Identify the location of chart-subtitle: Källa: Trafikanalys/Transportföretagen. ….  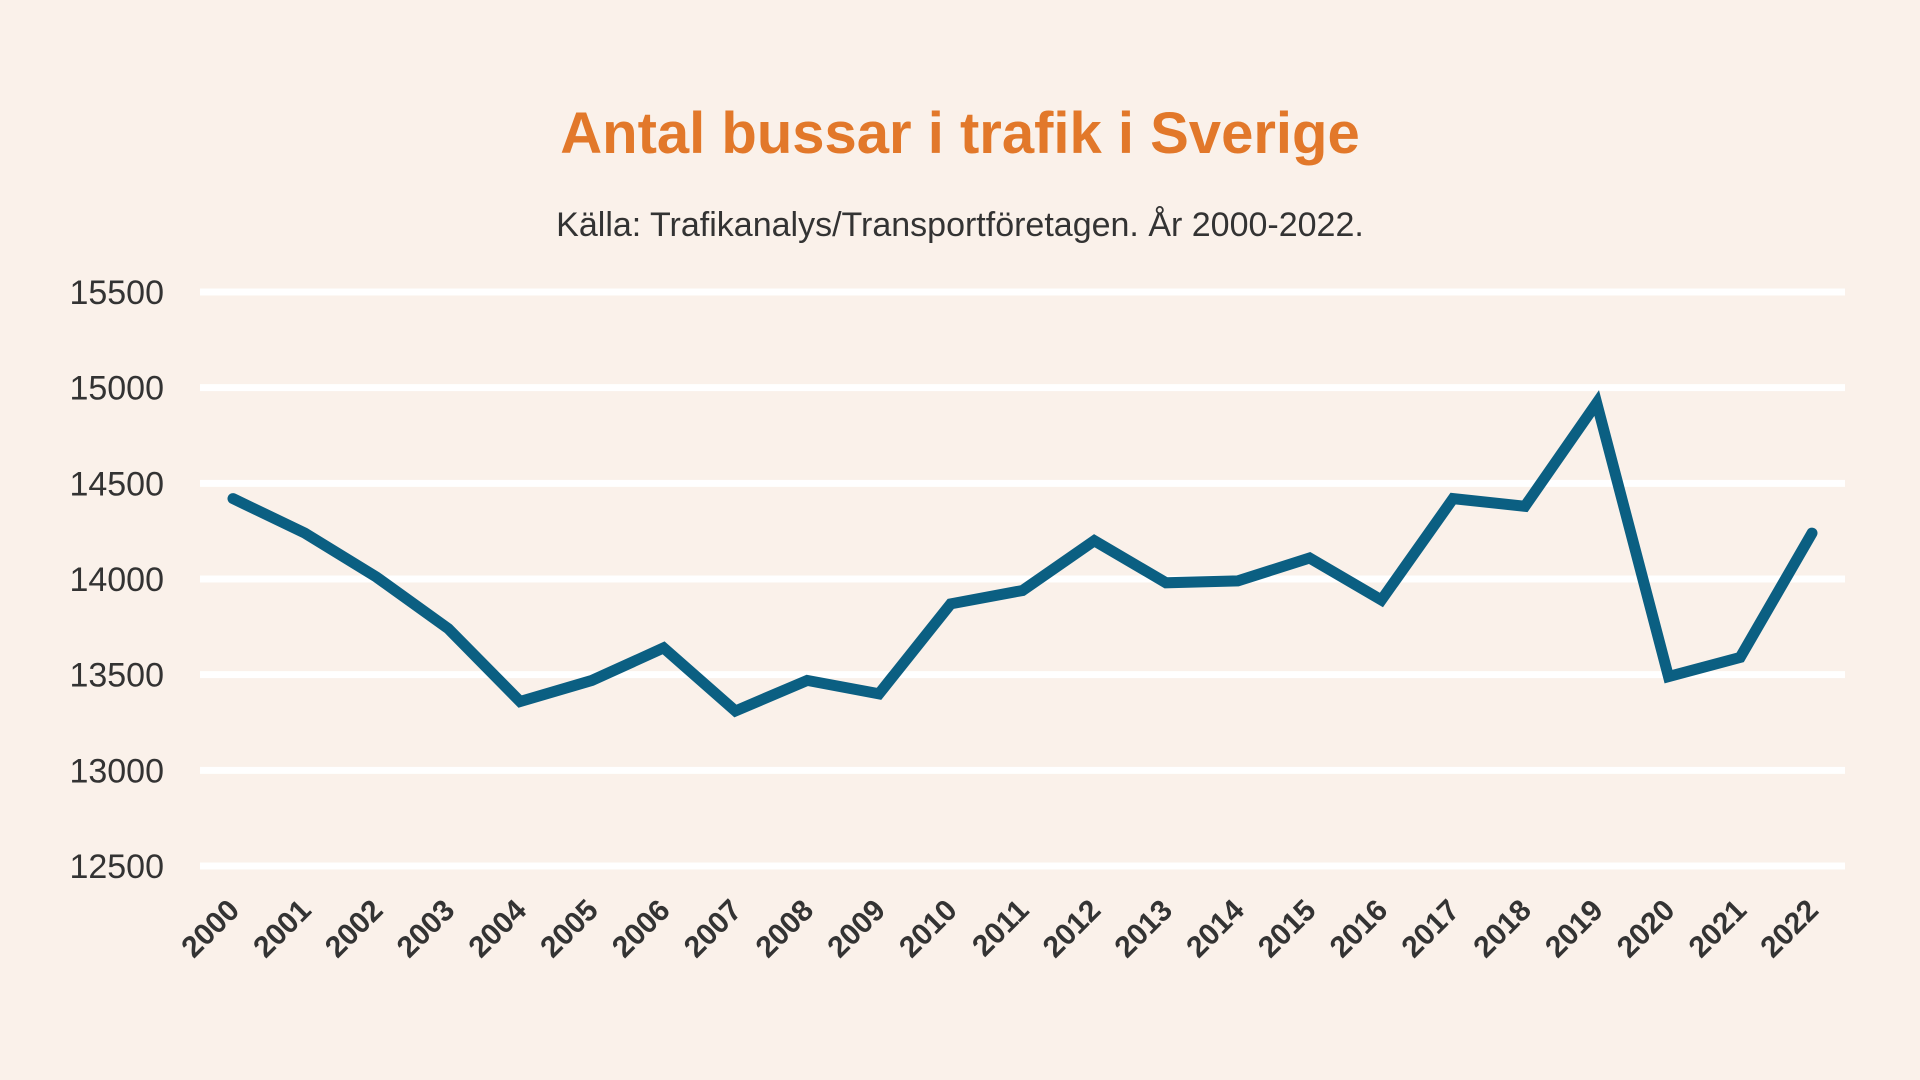
(960, 225).